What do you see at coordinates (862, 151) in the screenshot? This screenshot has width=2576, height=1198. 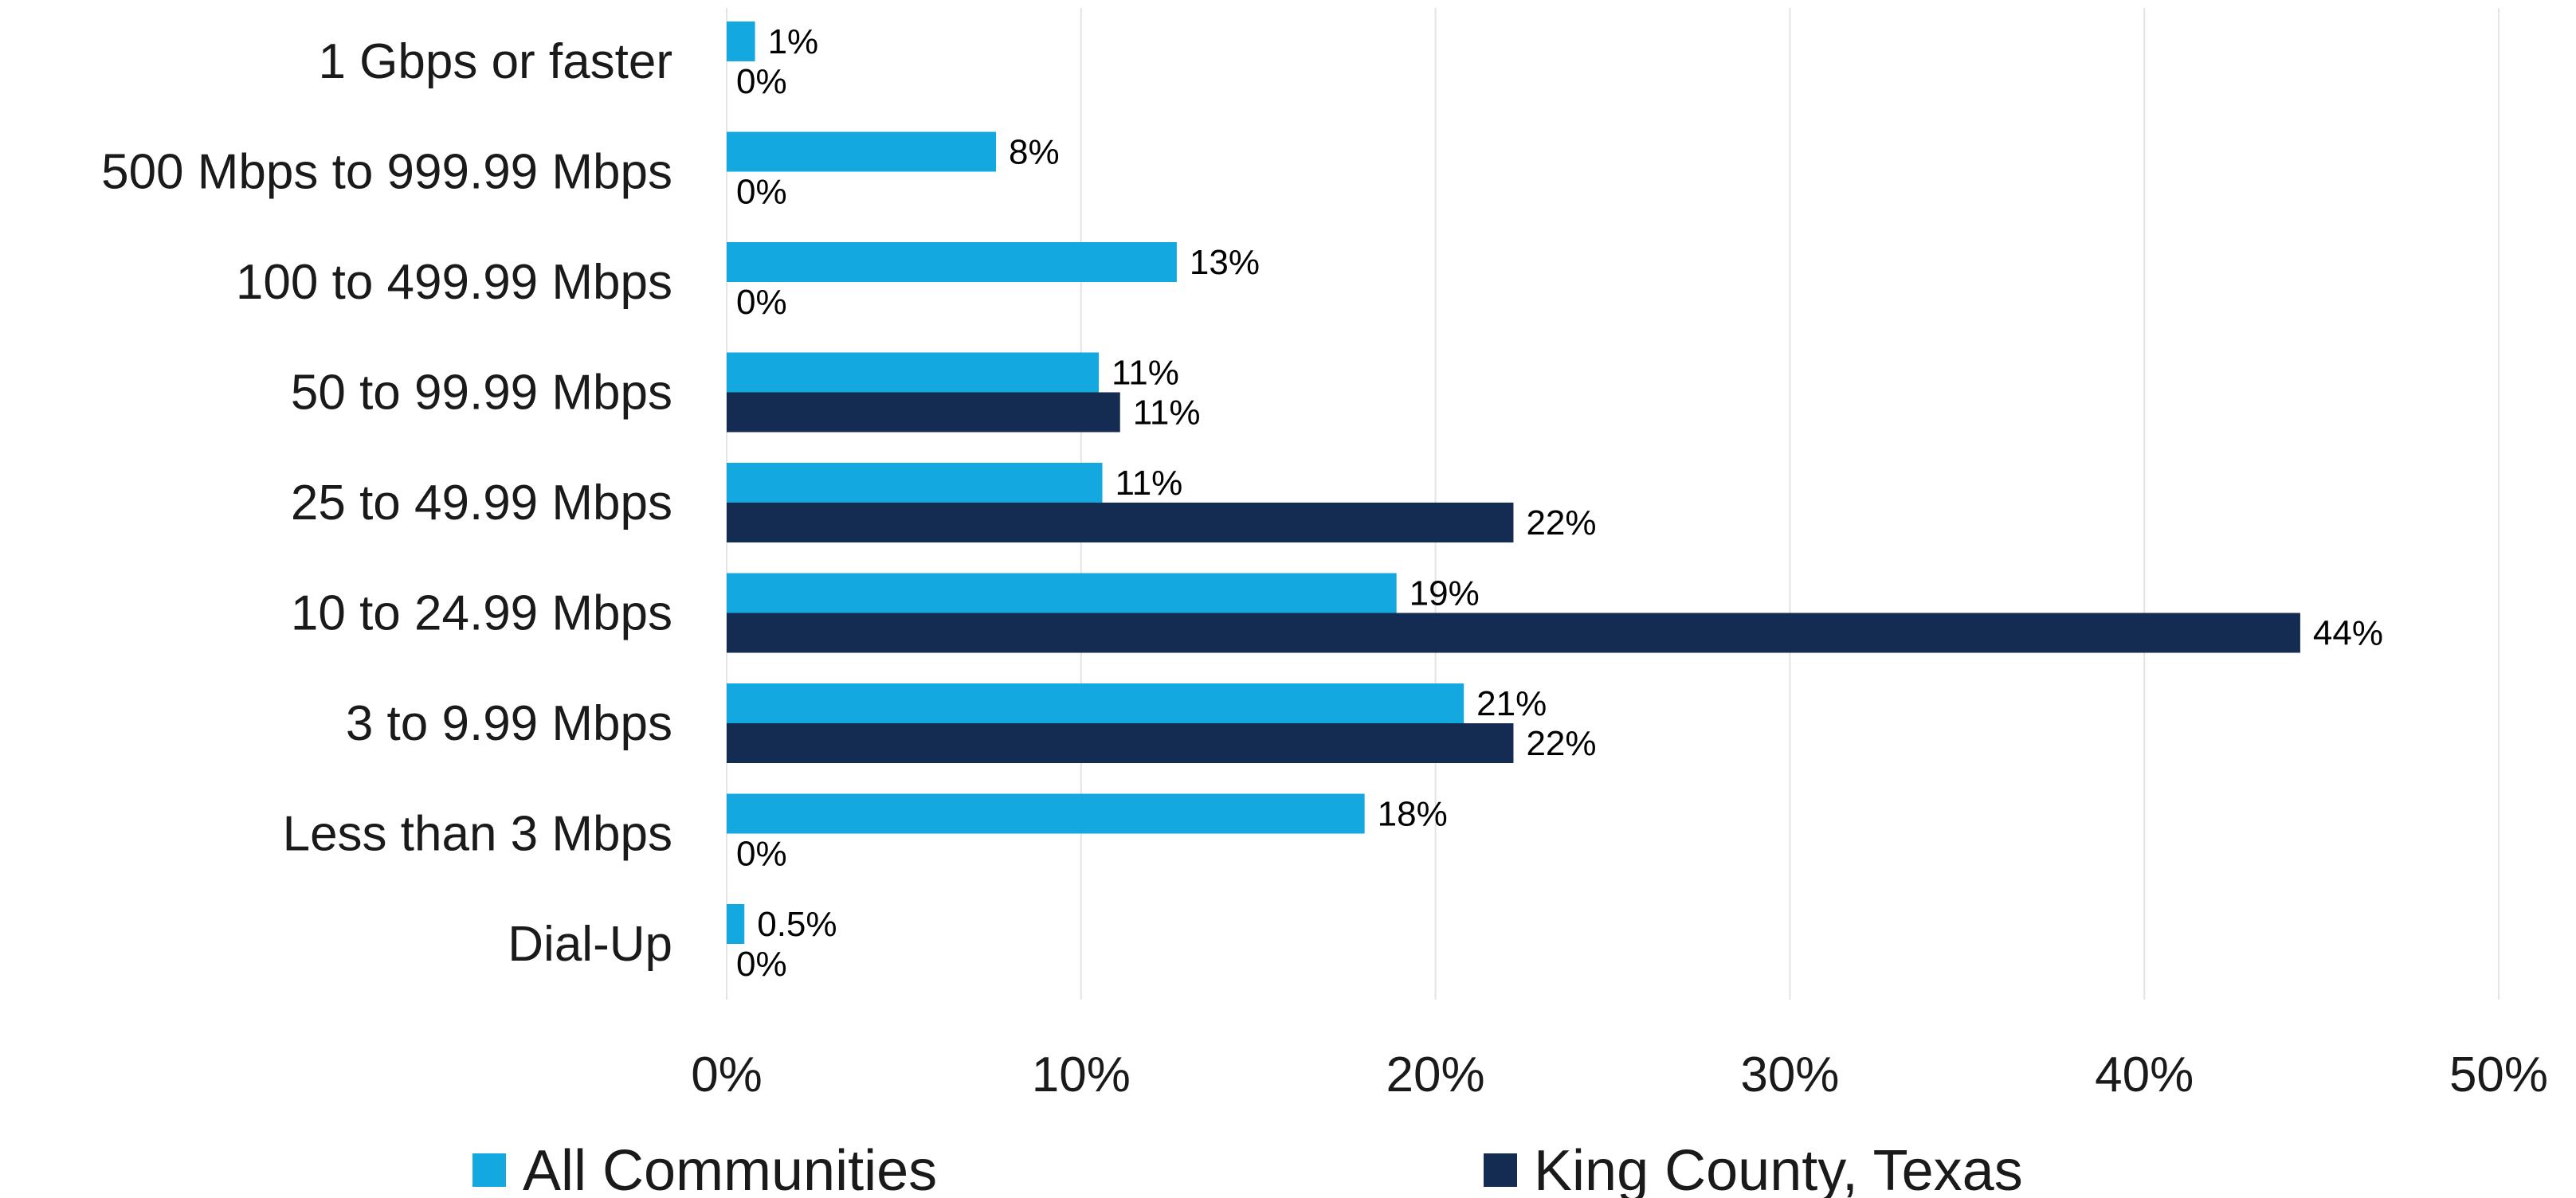 I see `bar-all-communities-500-mbps-to-999-99-mbps` at bounding box center [862, 151].